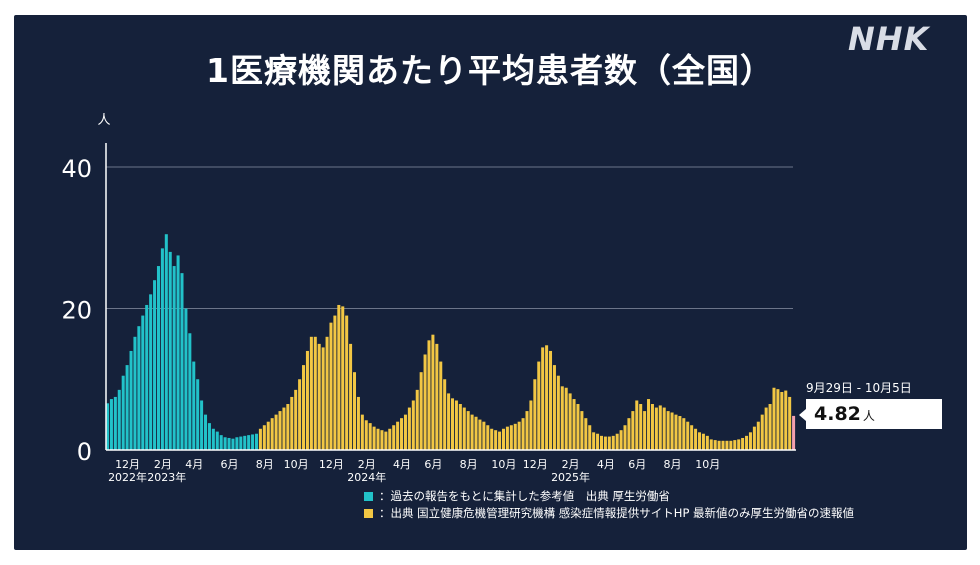 The image size is (980, 565). Describe the element at coordinates (490, 70) in the screenshot. I see `chart-title: 1医療機関あたり平均患者数（全国）` at that location.